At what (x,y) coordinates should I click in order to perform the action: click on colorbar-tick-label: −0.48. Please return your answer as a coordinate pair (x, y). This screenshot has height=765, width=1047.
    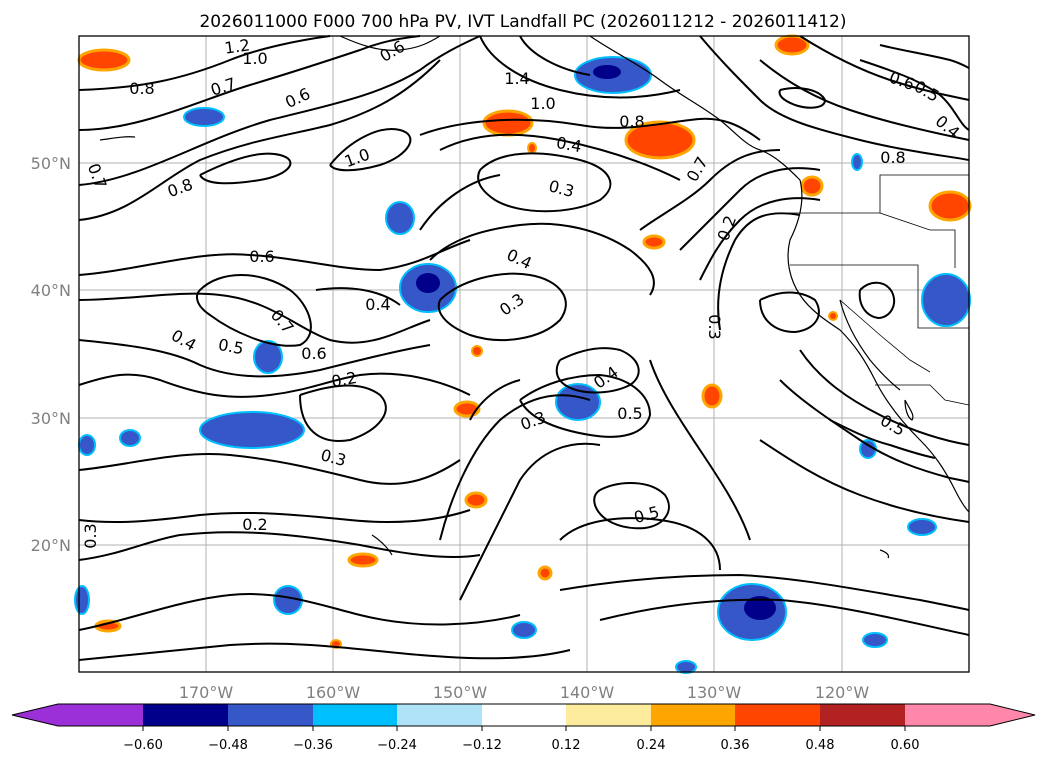
    Looking at the image, I should click on (228, 745).